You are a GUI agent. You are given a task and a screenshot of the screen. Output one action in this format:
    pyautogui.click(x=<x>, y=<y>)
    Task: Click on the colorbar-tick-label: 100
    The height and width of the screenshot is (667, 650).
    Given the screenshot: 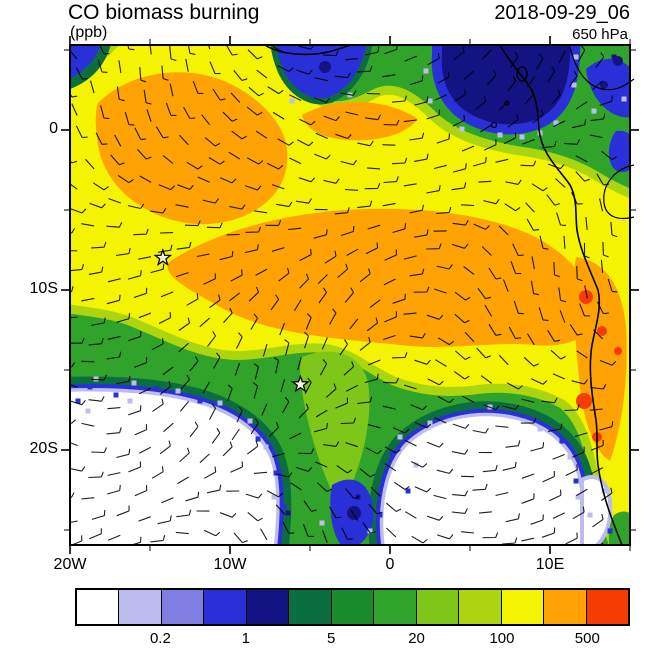 What is the action you would take?
    pyautogui.click(x=502, y=638)
    